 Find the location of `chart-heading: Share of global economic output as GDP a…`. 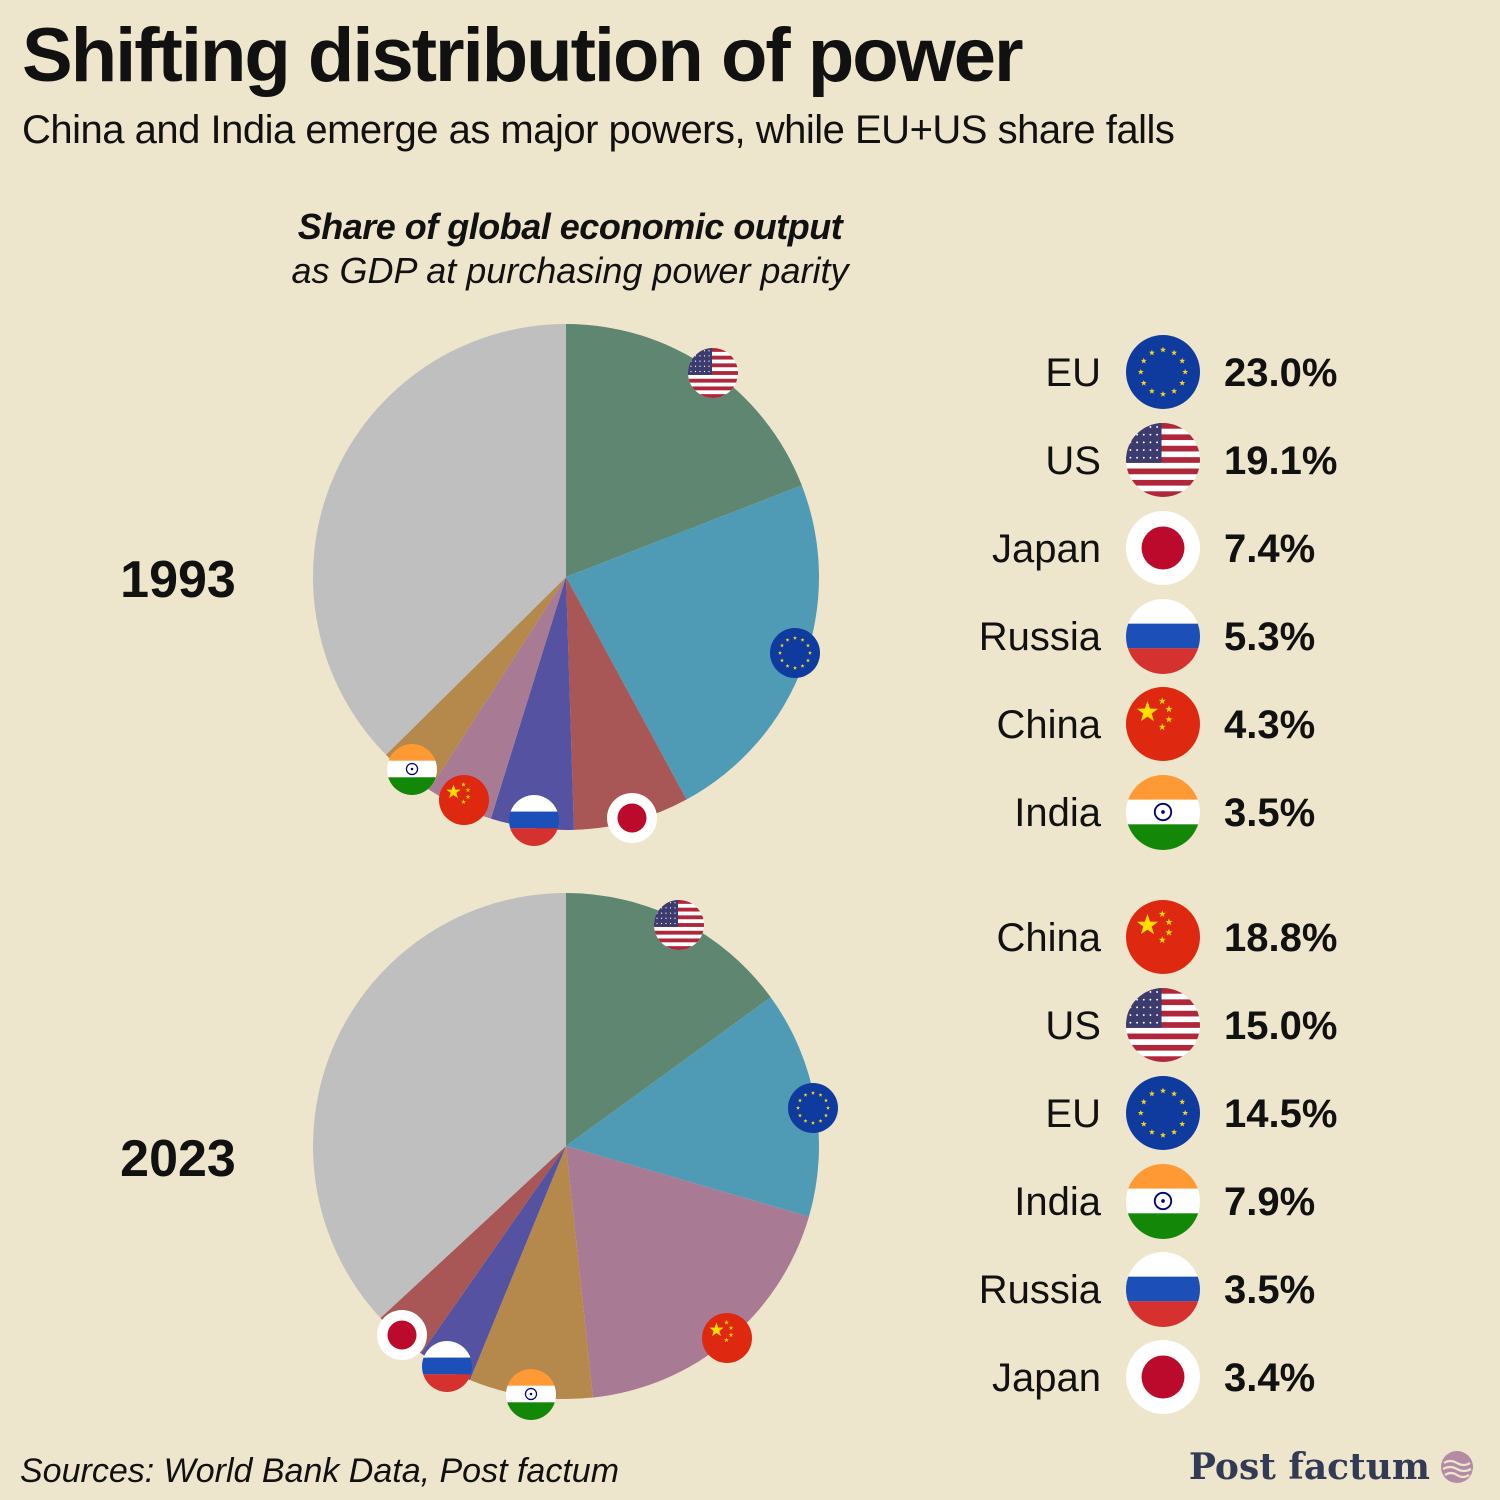

chart-heading: Share of global economic output as GDP a… is located at coordinates (570, 249).